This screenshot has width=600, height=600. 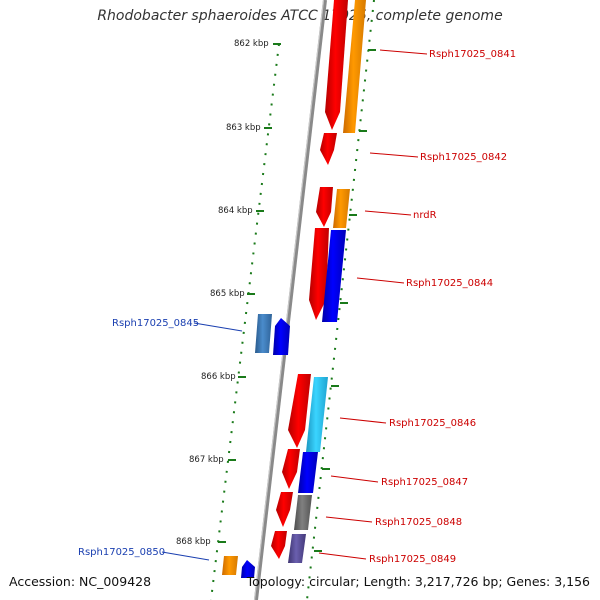 I want to click on scale-track-inner, so click(x=245, y=321).